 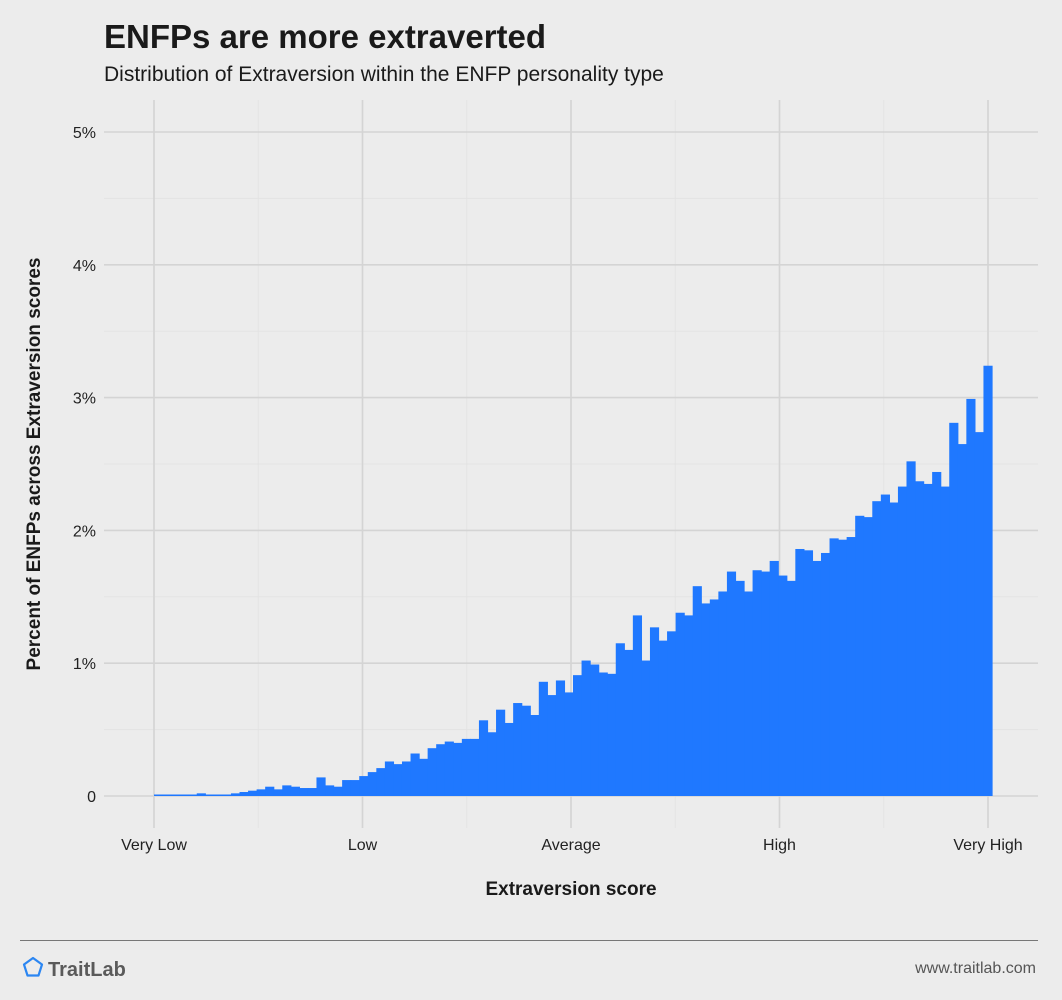 I want to click on x-axis-ticks: Very Low Low Average High Very High, so click(x=572, y=845).